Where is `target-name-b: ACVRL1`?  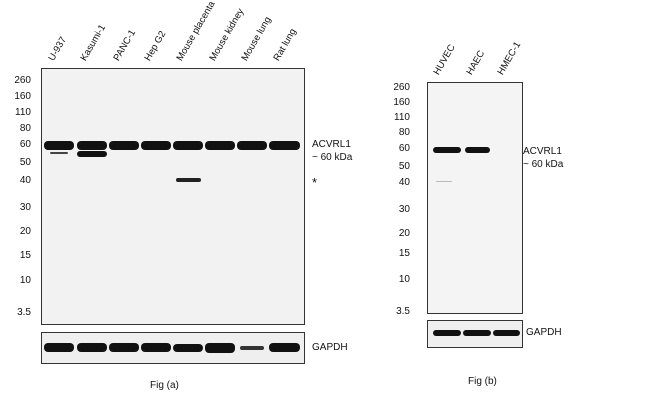 target-name-b: ACVRL1 is located at coordinates (542, 151).